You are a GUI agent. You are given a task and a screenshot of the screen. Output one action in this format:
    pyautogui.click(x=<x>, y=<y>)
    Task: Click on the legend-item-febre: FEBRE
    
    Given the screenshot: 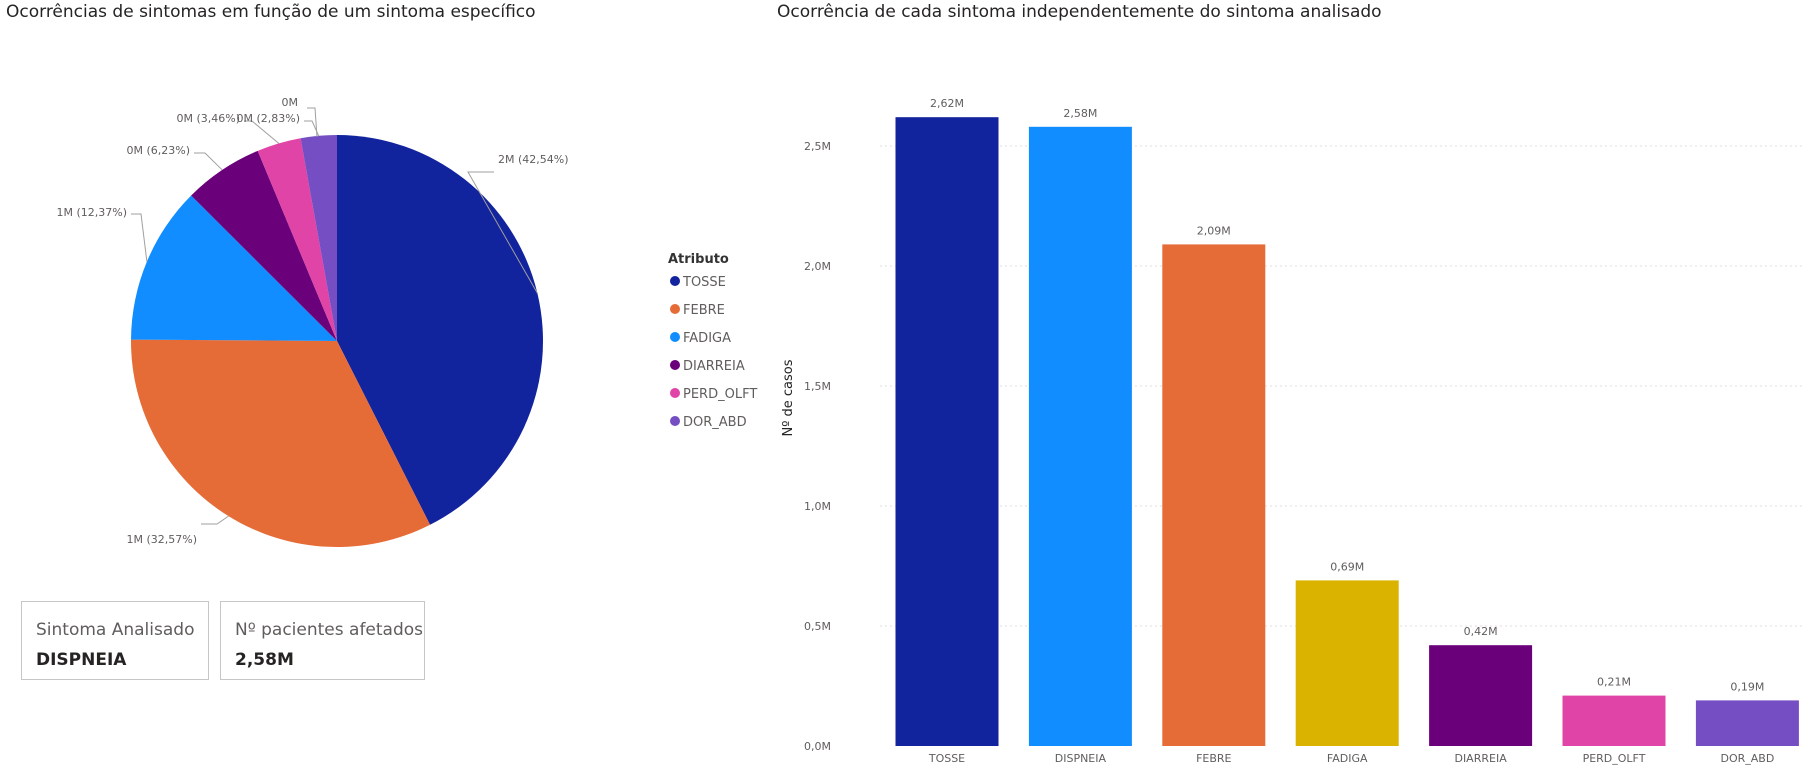 What is the action you would take?
    pyautogui.click(x=704, y=310)
    